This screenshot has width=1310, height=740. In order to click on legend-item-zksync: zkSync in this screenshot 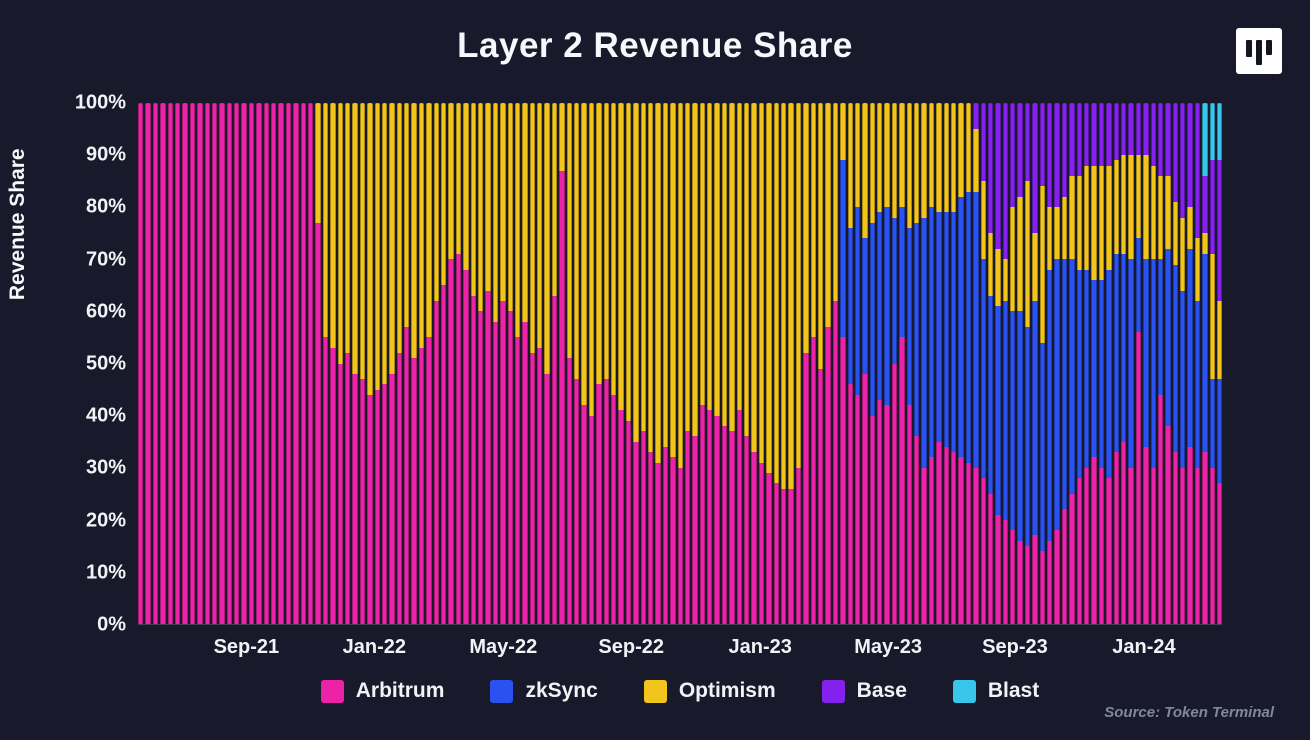, I will do `click(544, 691)`.